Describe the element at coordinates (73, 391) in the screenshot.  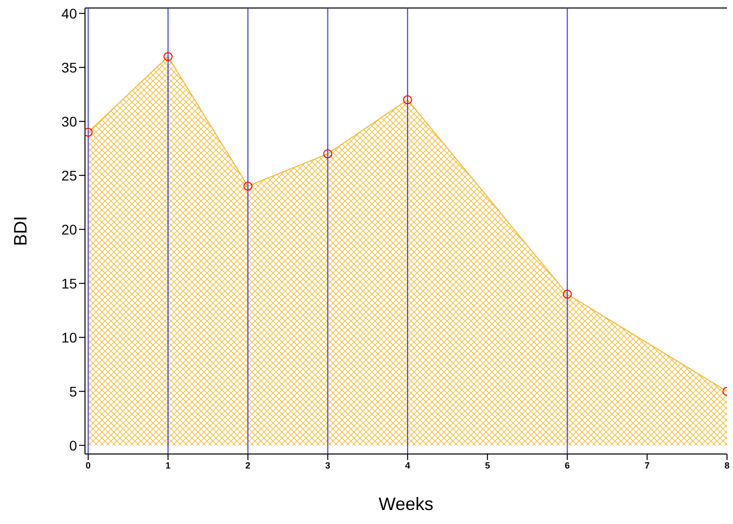
I see `y-tick-label: 5` at that location.